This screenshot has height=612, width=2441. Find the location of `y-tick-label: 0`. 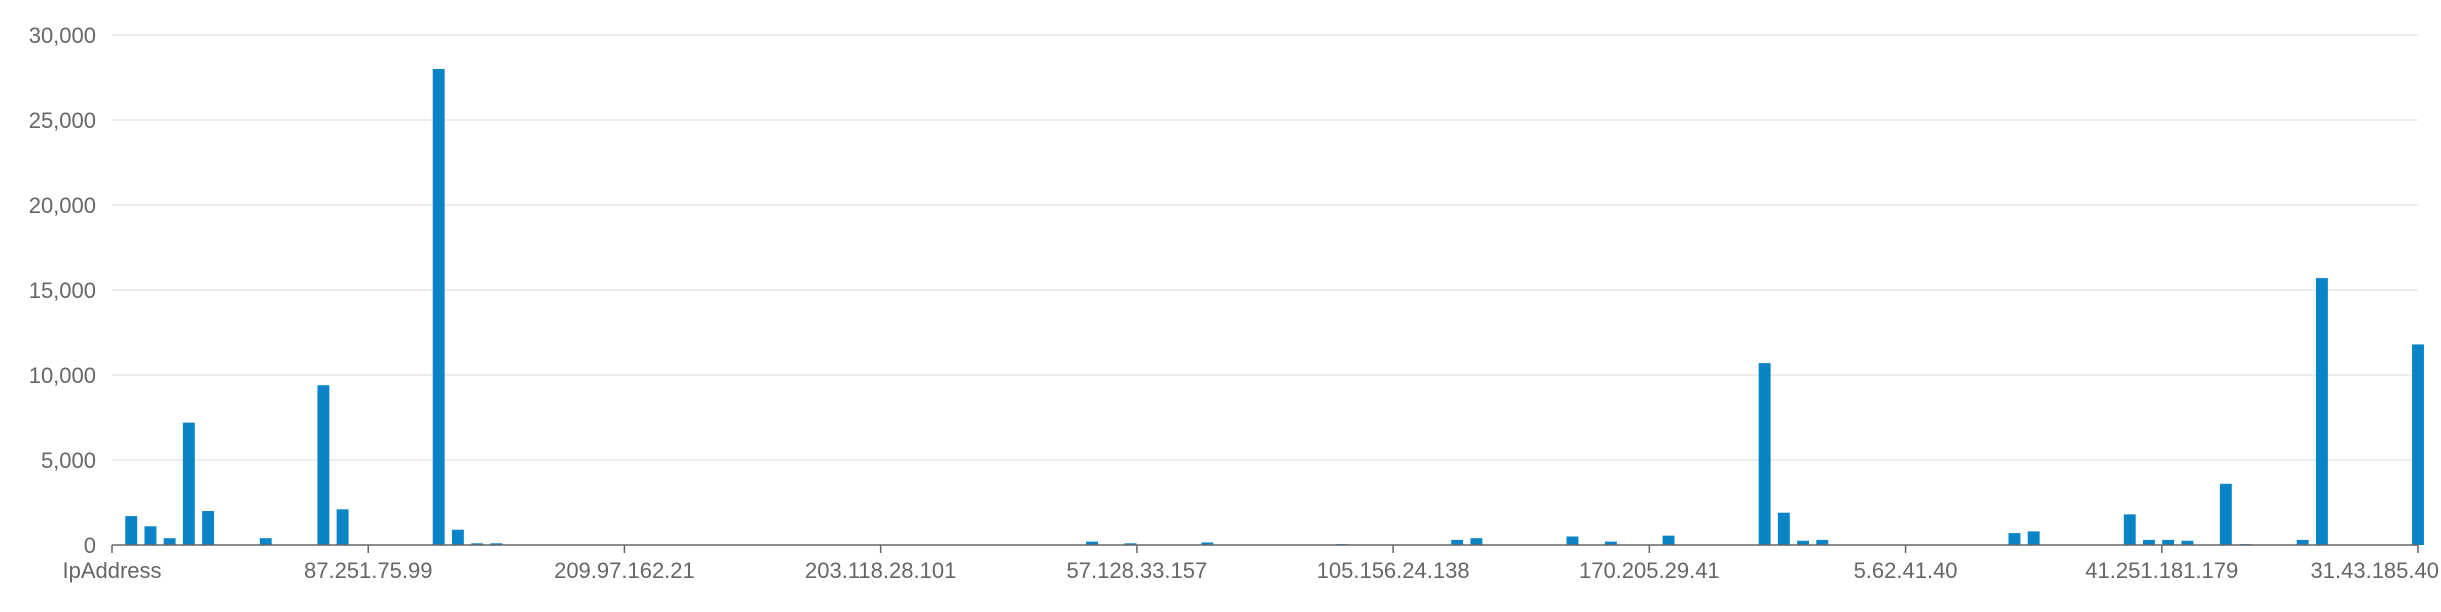

y-tick-label: 0 is located at coordinates (90, 545).